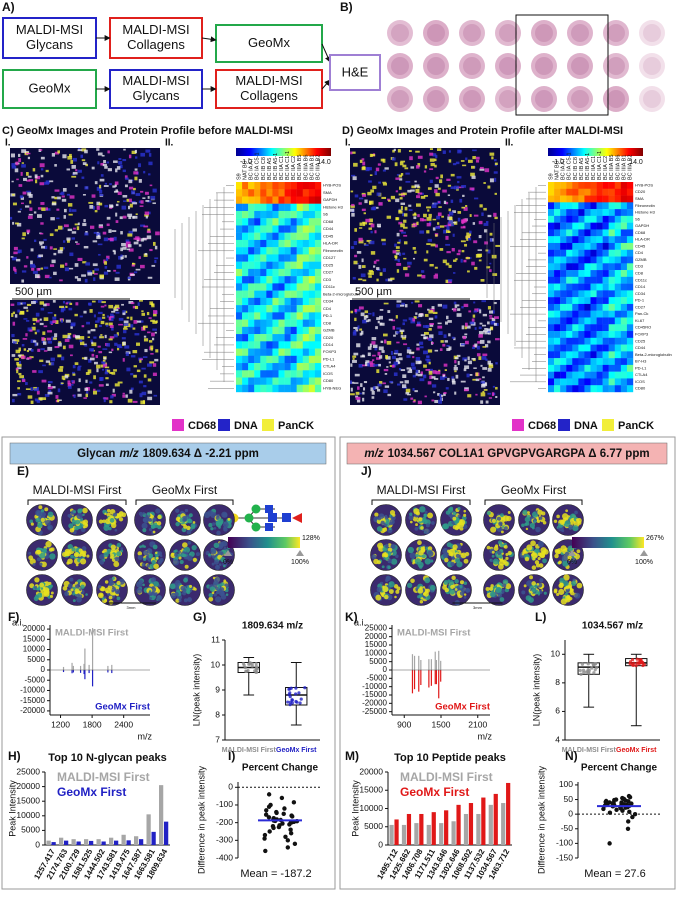 The height and width of the screenshot is (901, 677). I want to click on tissue-core, so click(508, 33).